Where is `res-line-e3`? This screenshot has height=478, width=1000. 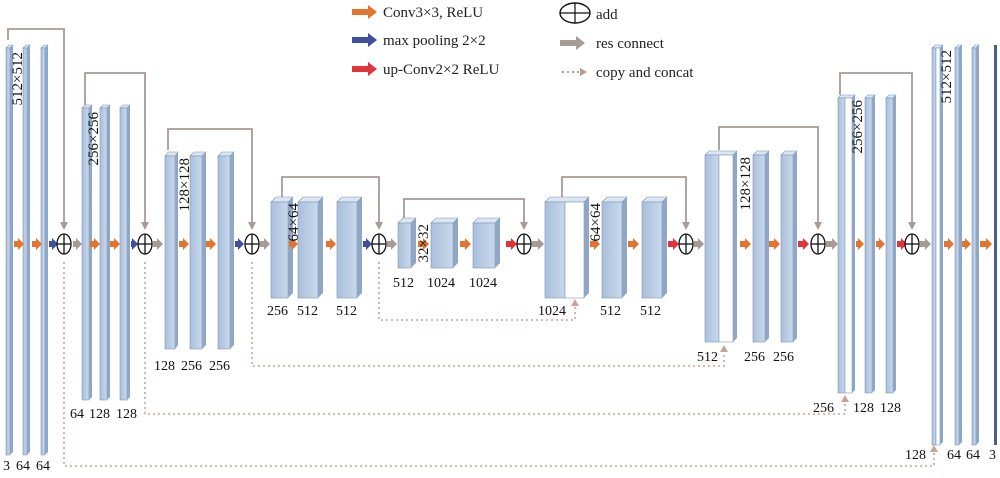
res-line-e3 is located at coordinates (210, 177).